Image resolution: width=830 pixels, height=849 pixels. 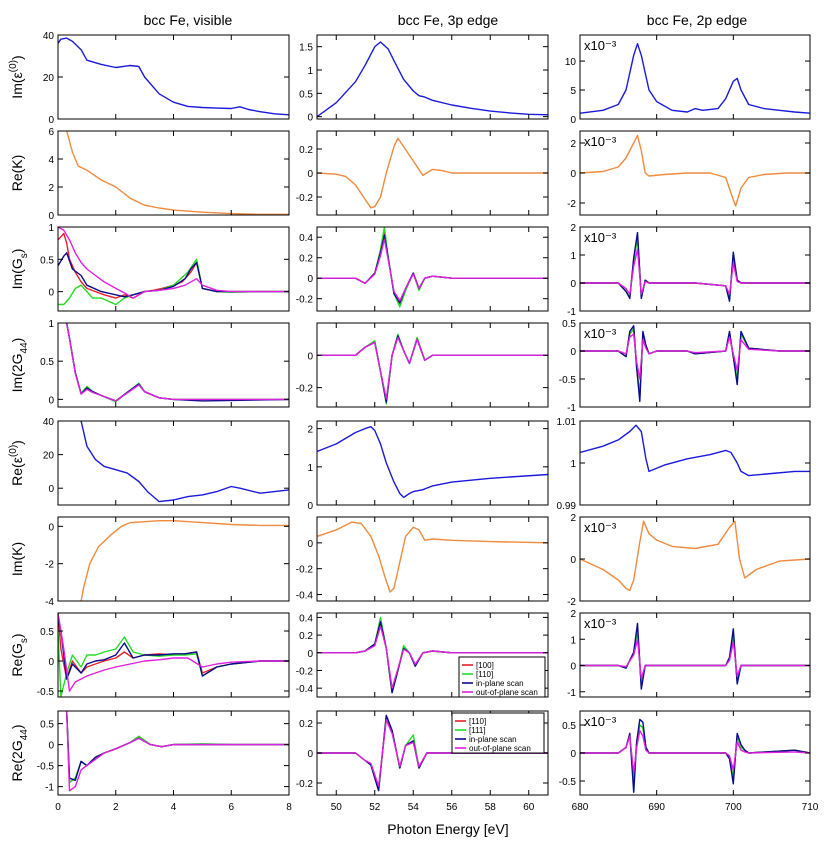 I want to click on x-tick-label: 2, so click(x=116, y=807).